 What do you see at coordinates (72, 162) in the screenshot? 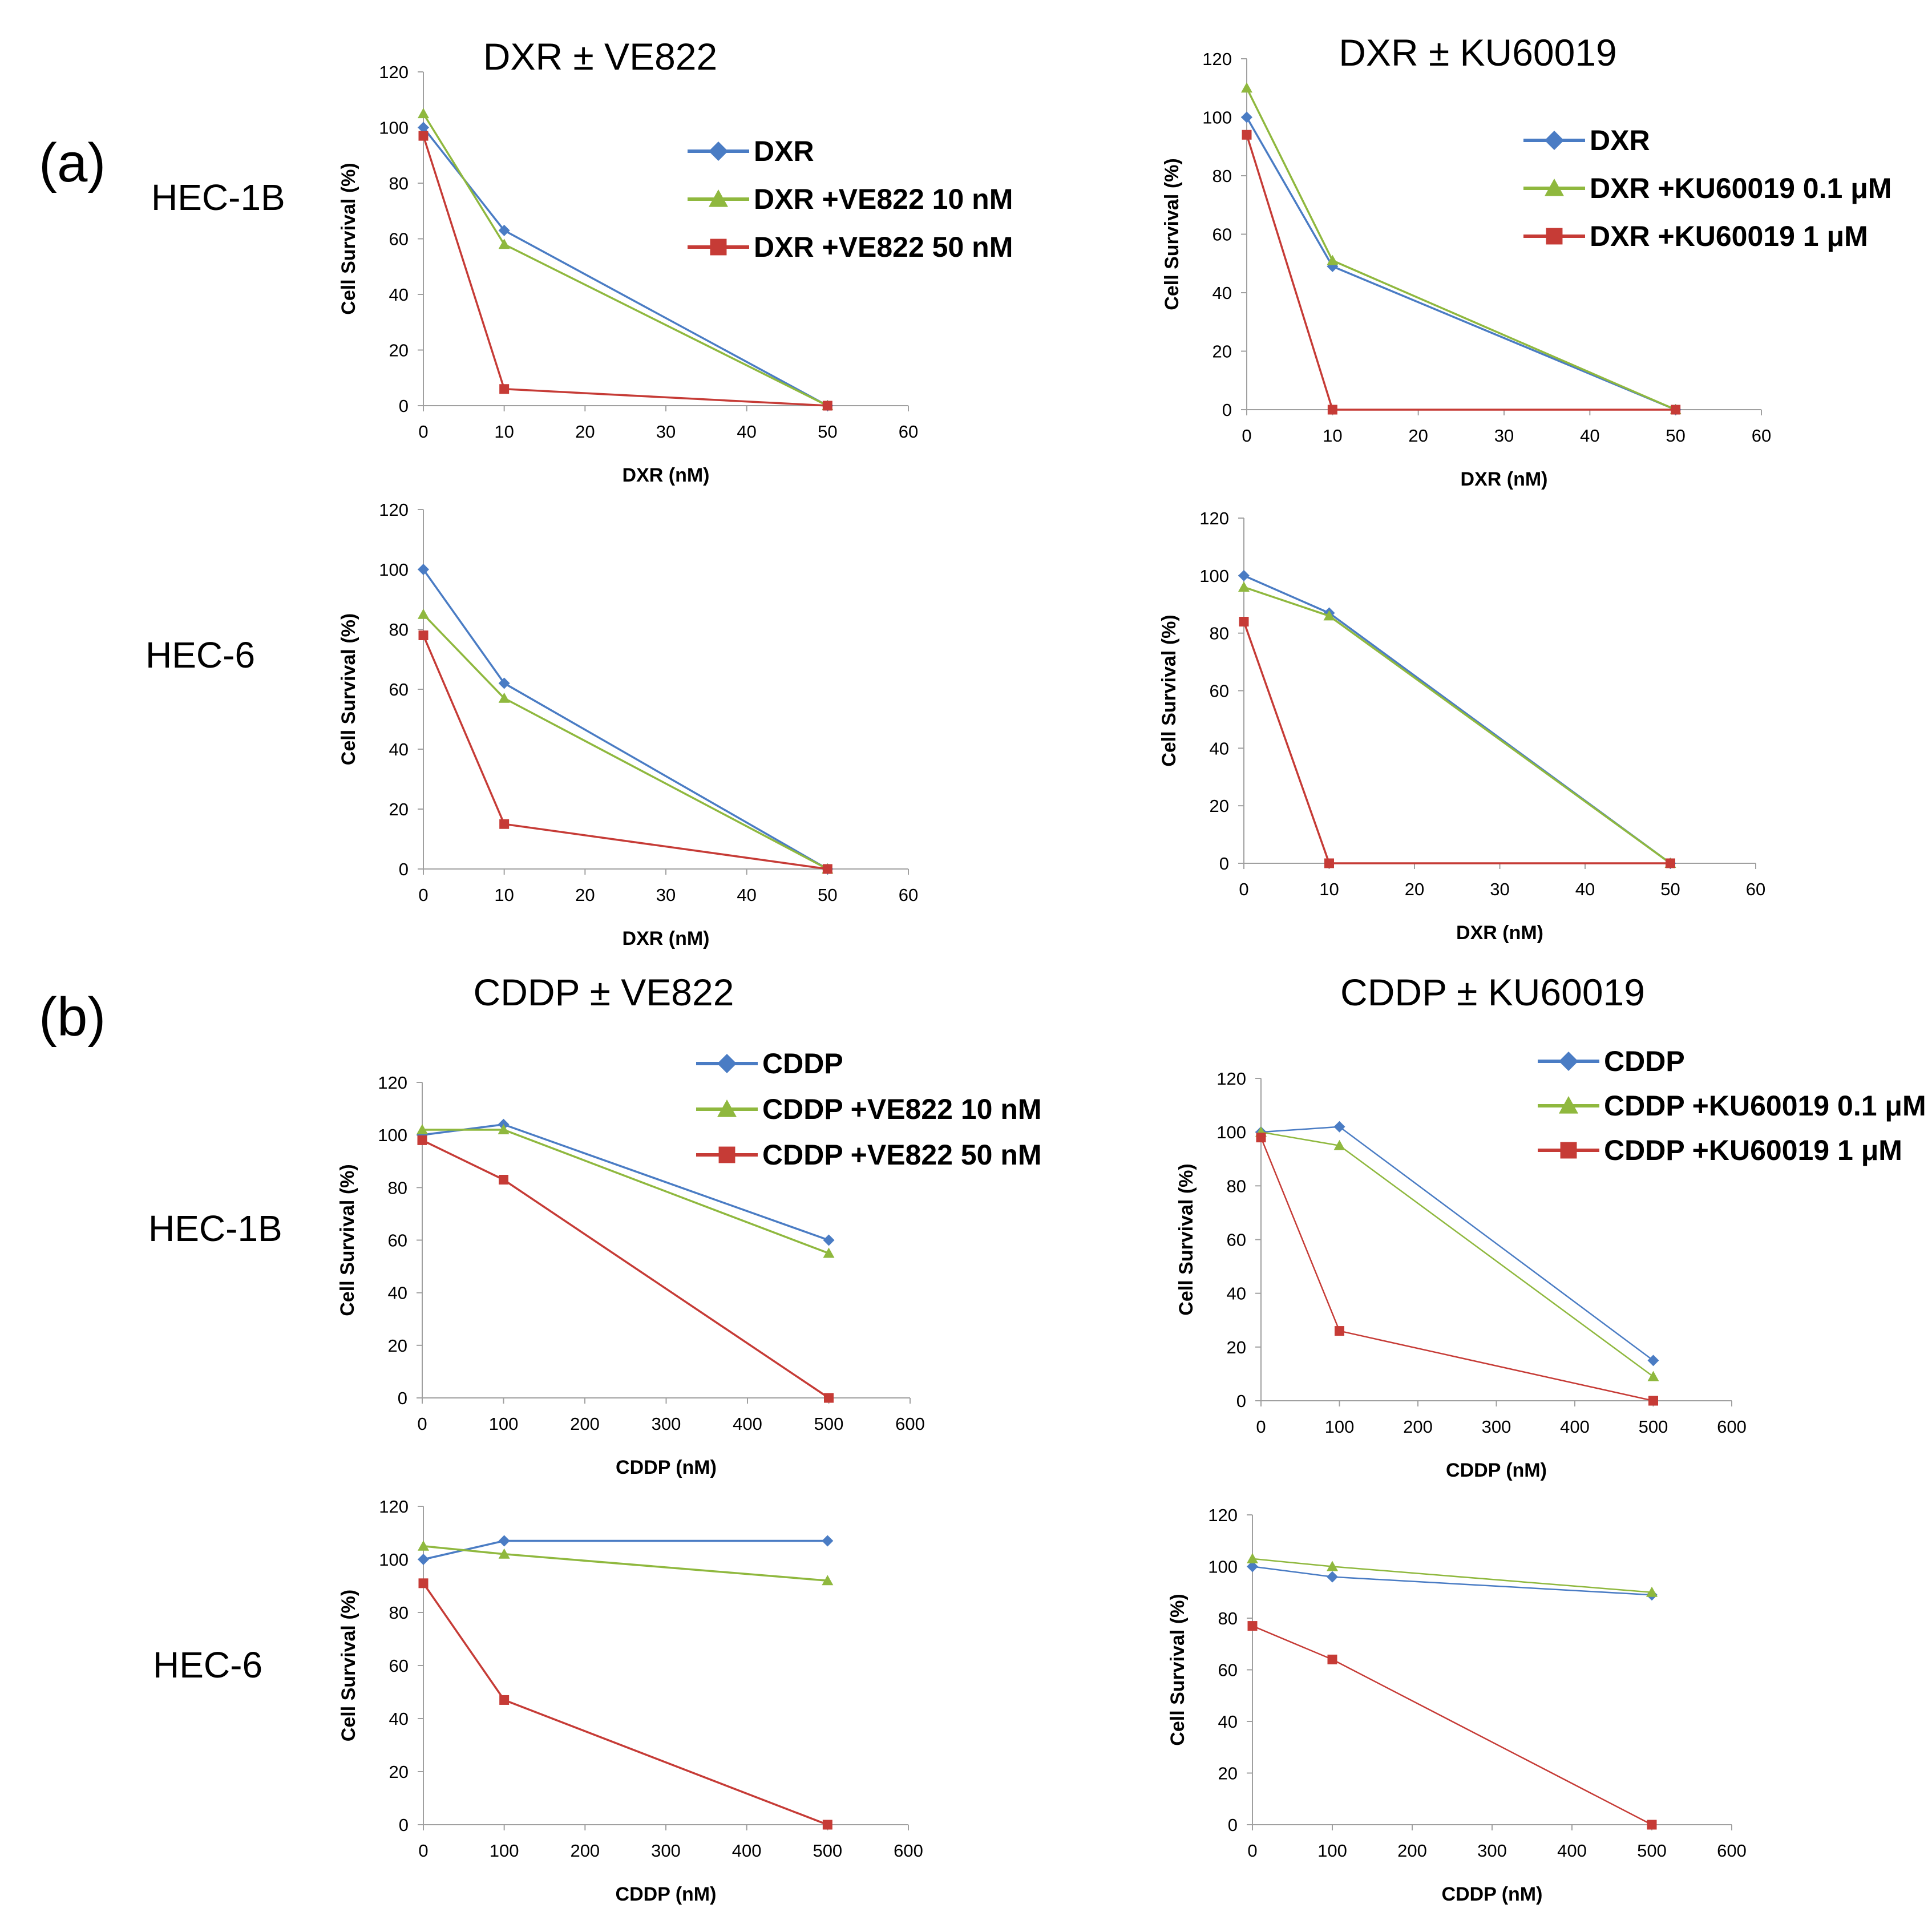
I see `panel-label-a: (a)` at bounding box center [72, 162].